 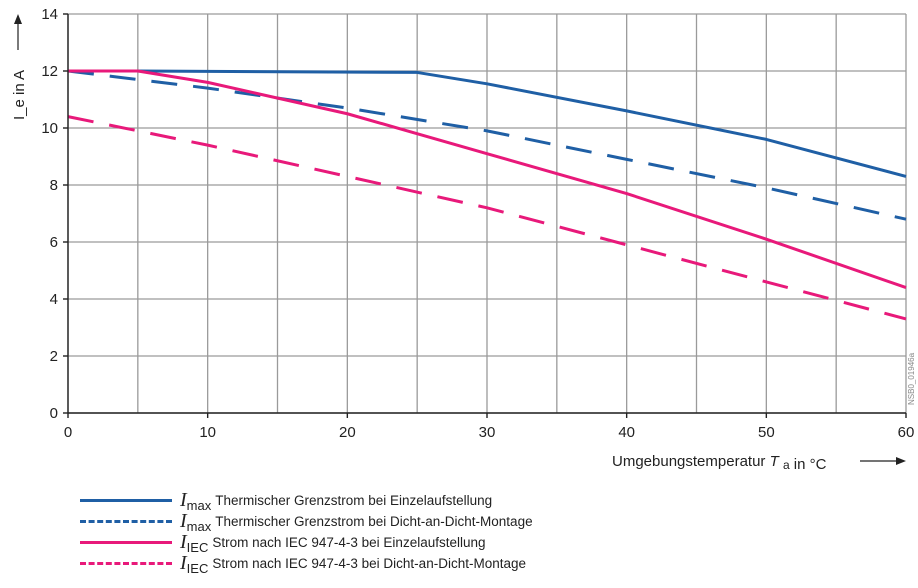 I want to click on y-tick-label: 2, so click(x=54, y=356).